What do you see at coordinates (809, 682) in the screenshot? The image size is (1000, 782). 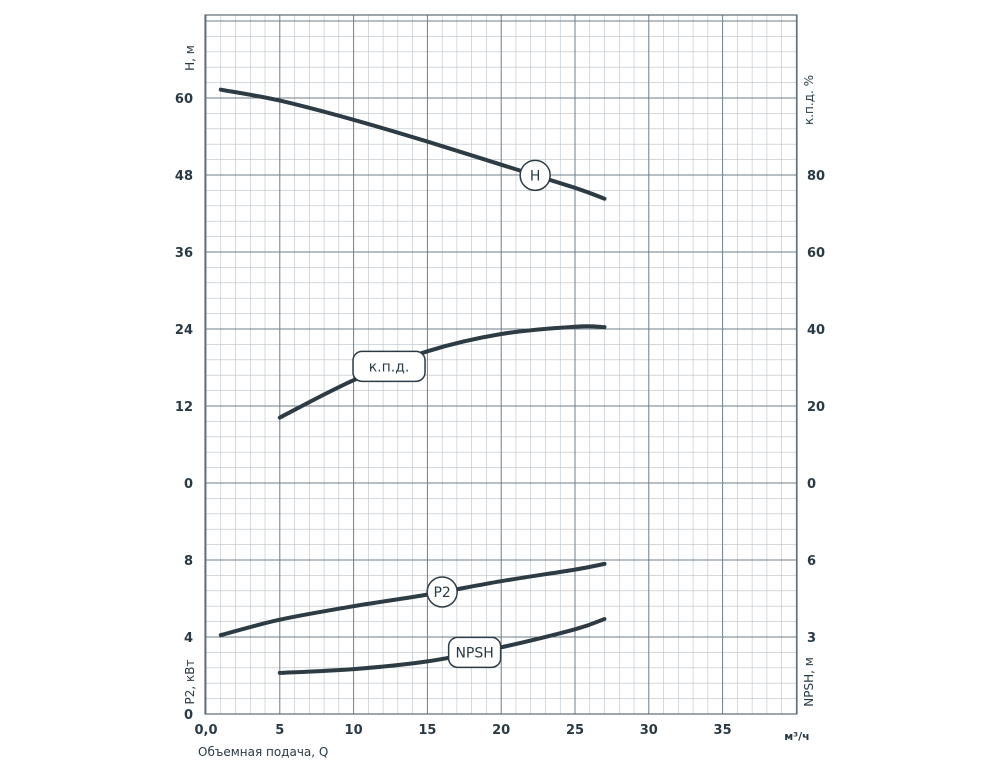 I see `y-axis-label-npsh: NPSH, м` at bounding box center [809, 682].